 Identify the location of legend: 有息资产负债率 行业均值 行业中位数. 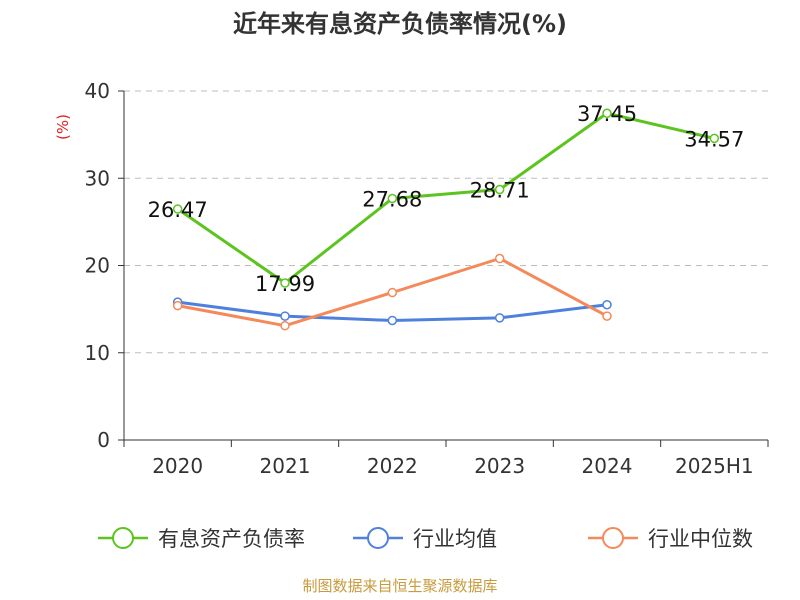
(425, 539).